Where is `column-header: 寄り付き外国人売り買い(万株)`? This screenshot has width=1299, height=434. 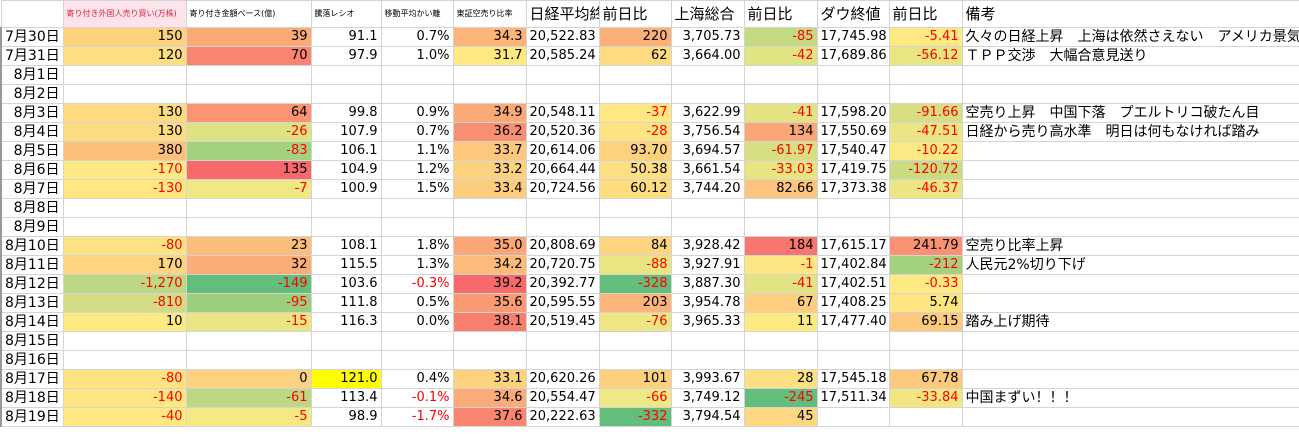
column-header: 寄り付き外国人売り買い(万株) is located at coordinates (124, 14).